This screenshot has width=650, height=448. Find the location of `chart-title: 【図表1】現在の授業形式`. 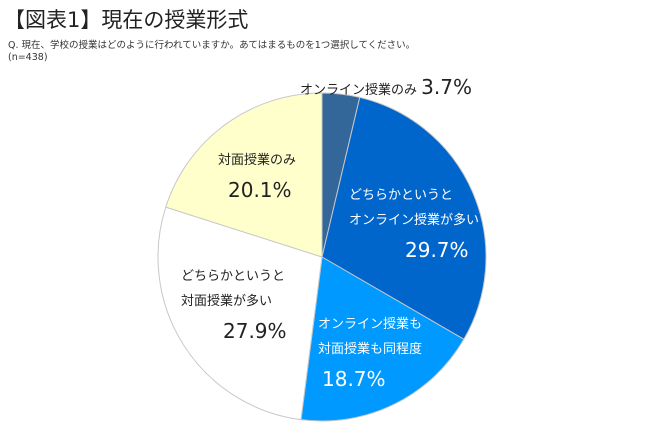

chart-title: 【図表1】現在の授業形式 is located at coordinates (126, 20).